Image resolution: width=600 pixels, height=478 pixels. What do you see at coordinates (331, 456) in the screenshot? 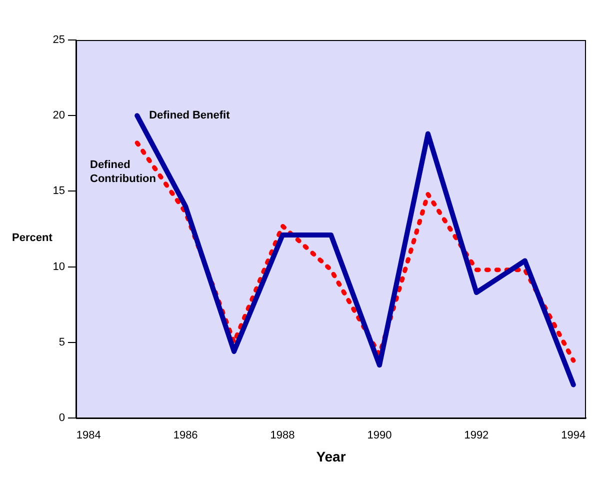
I see `x-axis-title: Year` at bounding box center [331, 456].